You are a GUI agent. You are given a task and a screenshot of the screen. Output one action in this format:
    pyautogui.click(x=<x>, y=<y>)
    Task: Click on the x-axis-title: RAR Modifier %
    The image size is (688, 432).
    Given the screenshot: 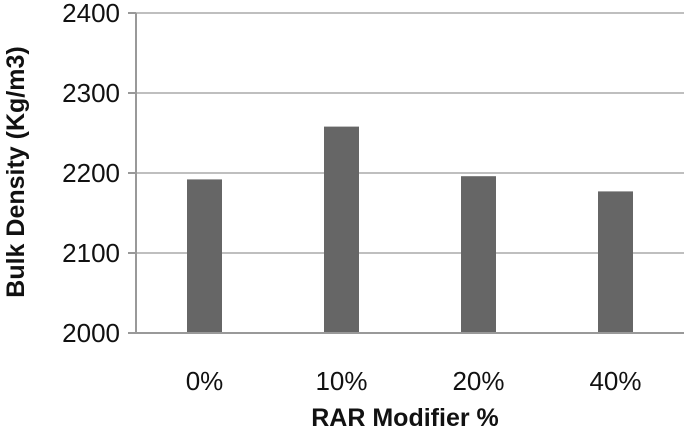 What is the action you would take?
    pyautogui.click(x=405, y=418)
    